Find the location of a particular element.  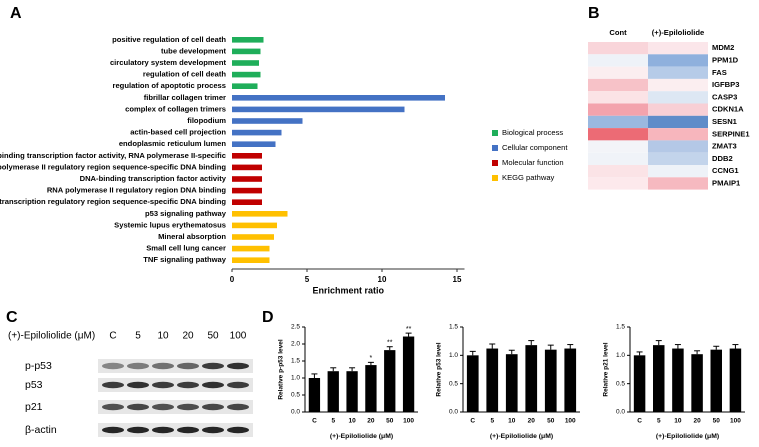

category-label: tube development is located at coordinates (193, 50).